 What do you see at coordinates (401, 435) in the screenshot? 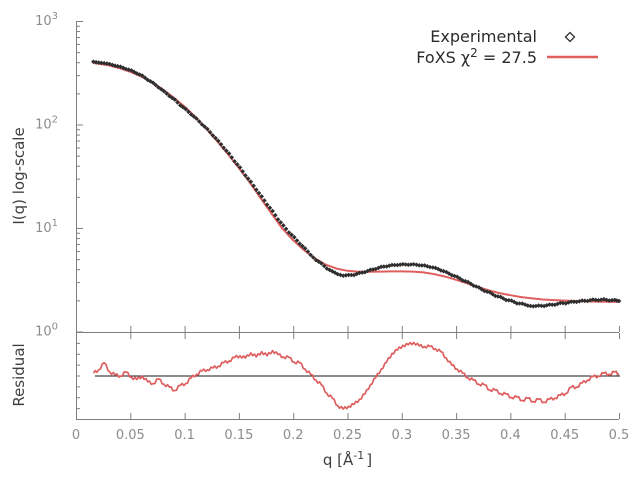
I see `x-tick-label: 0.3` at bounding box center [401, 435].